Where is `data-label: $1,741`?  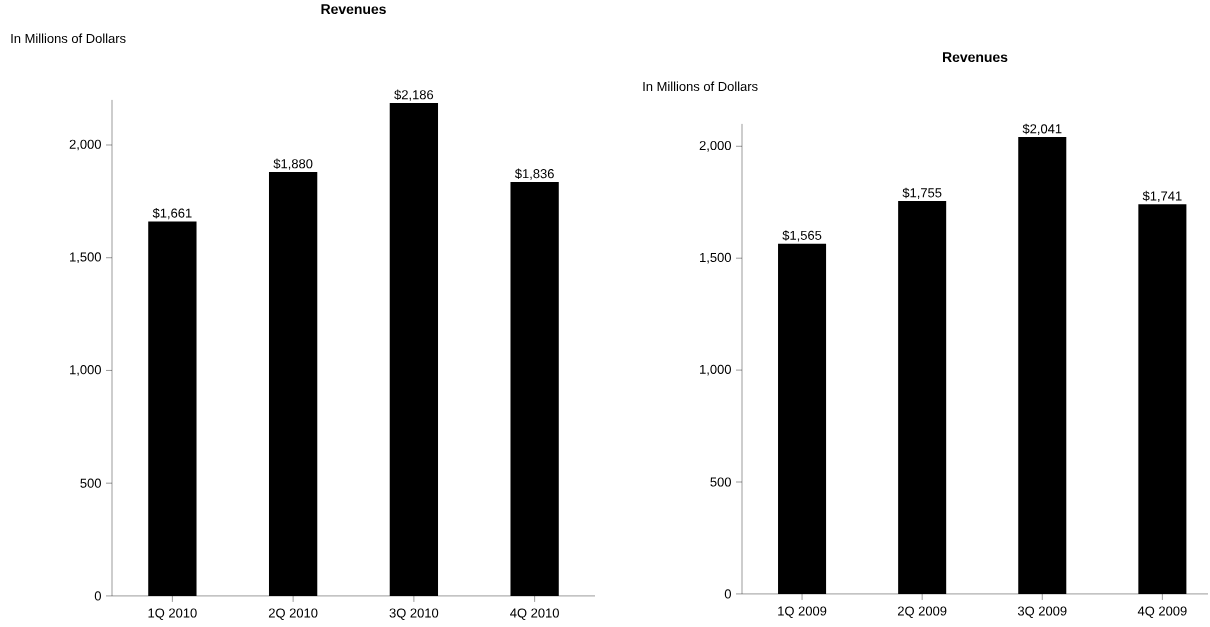 data-label: $1,741 is located at coordinates (1162, 196).